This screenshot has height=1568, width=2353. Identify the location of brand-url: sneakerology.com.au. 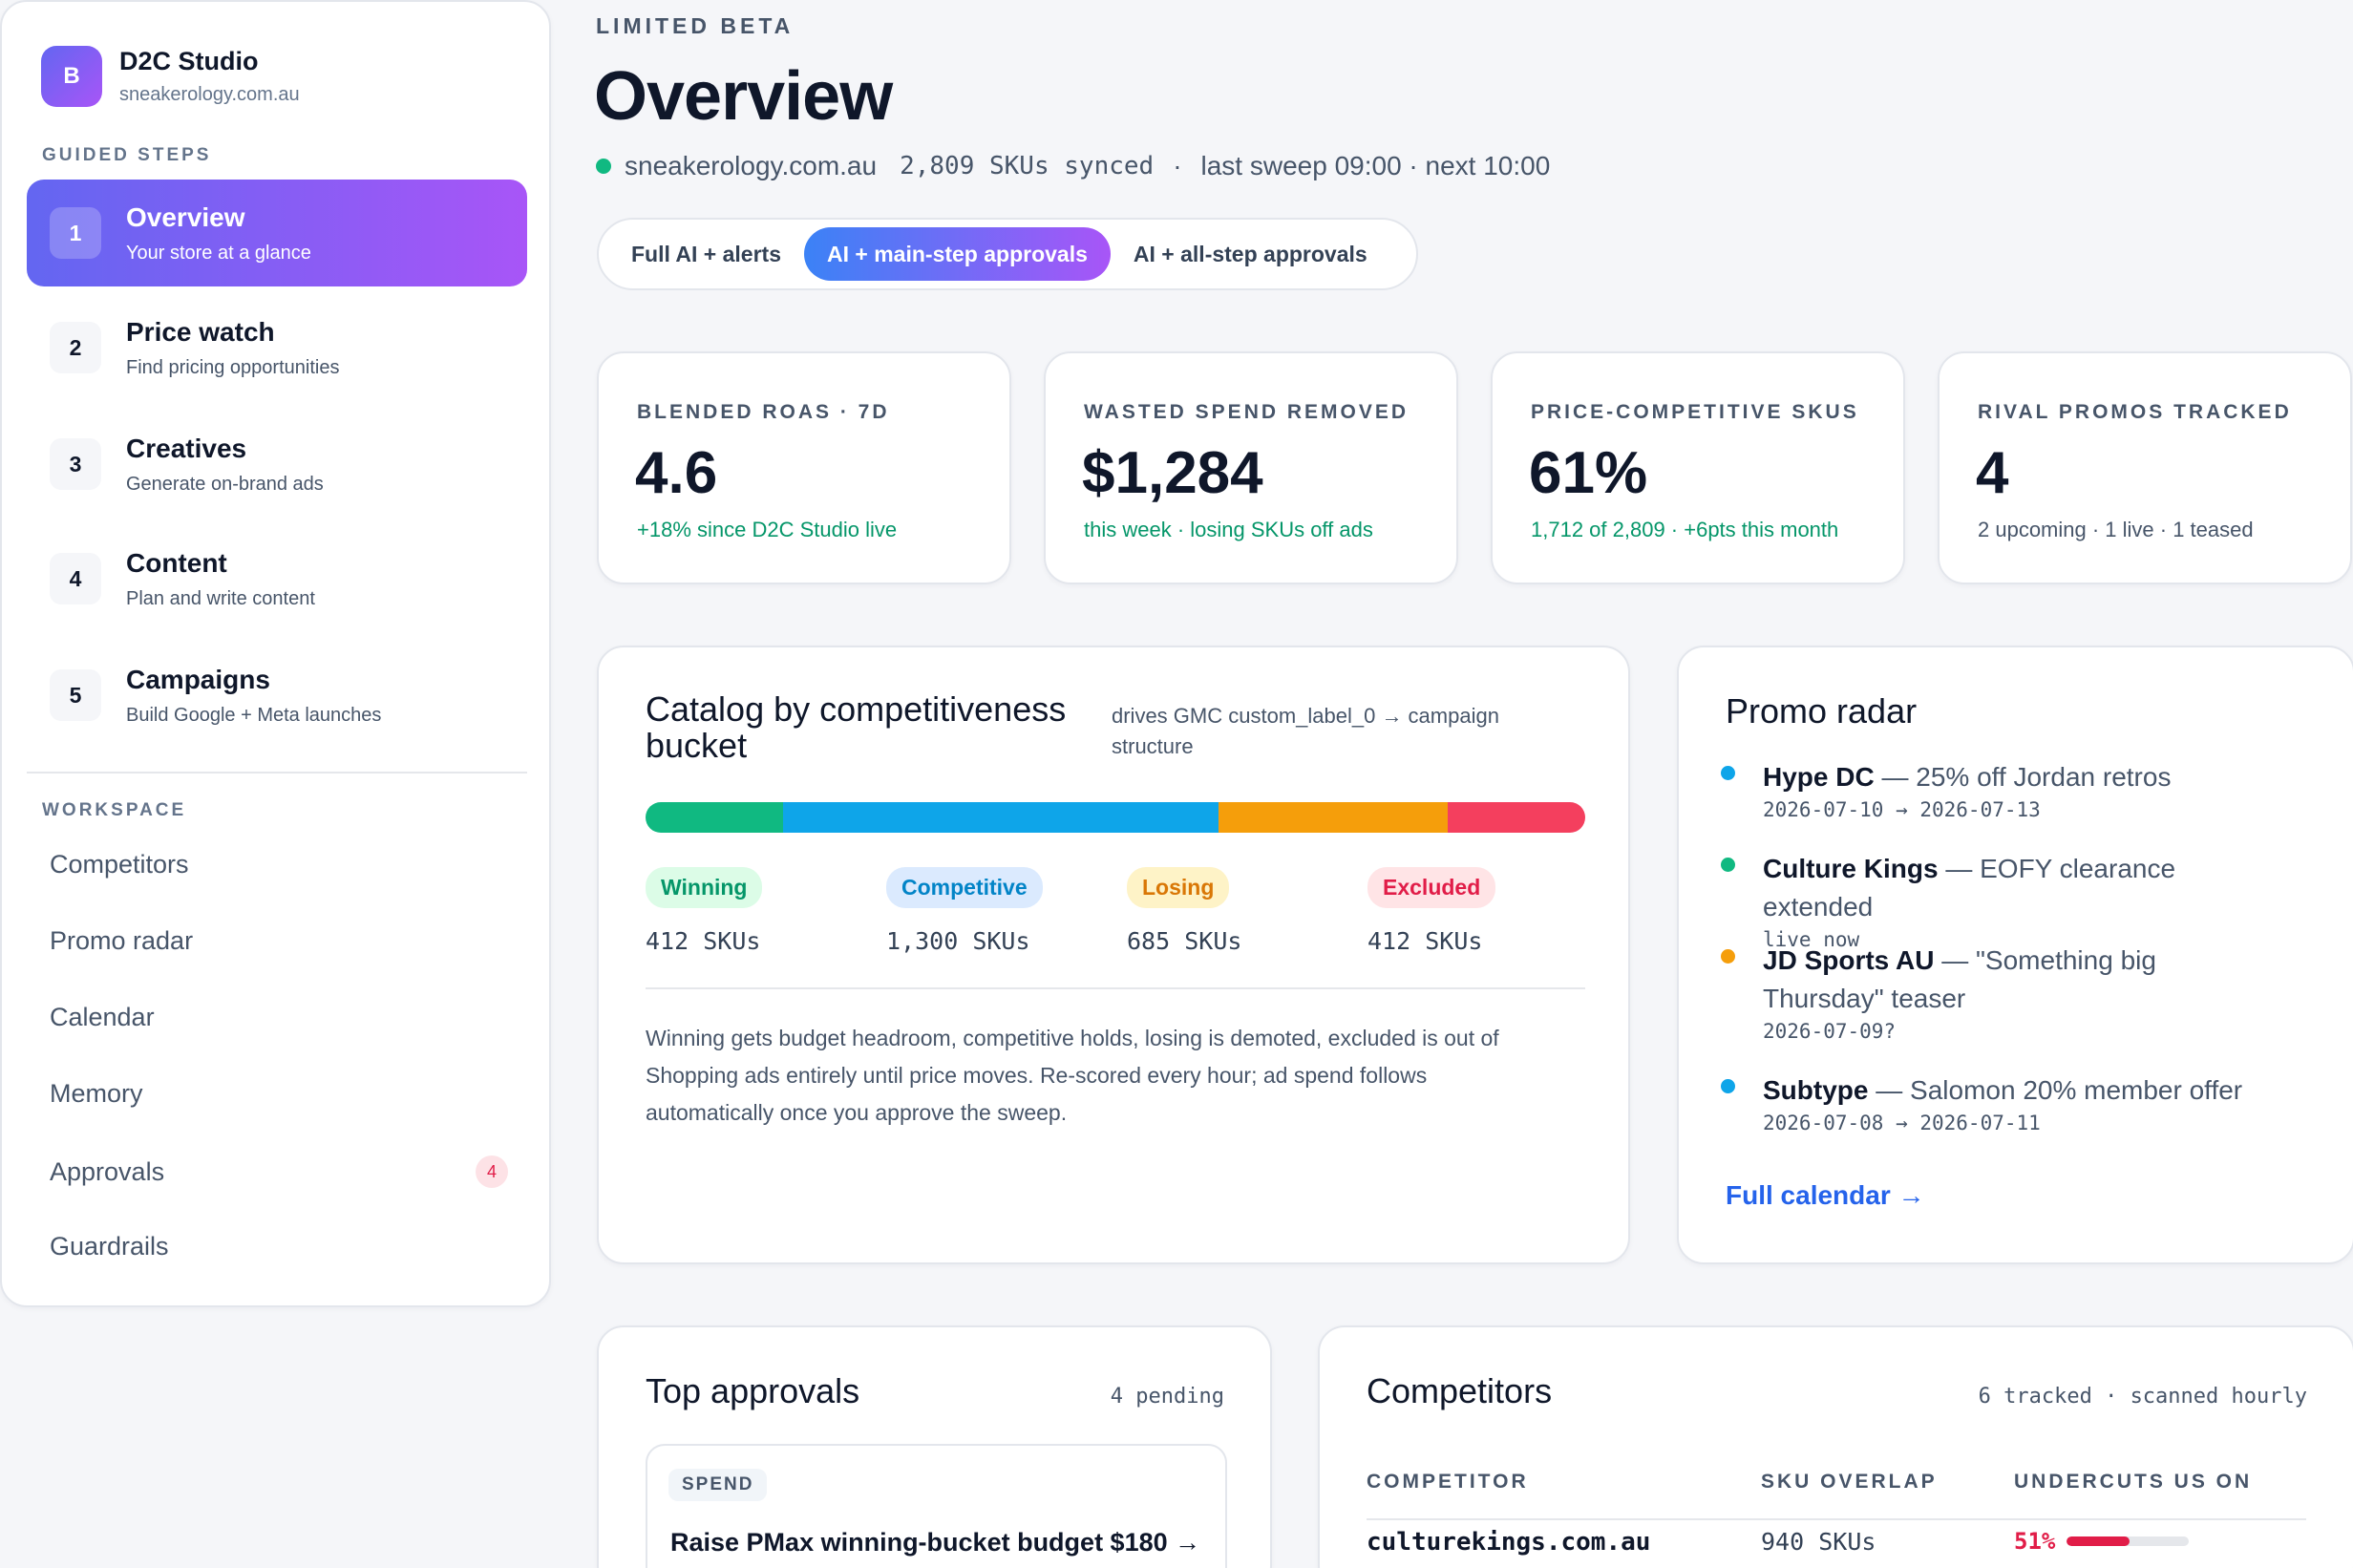
(209, 94).